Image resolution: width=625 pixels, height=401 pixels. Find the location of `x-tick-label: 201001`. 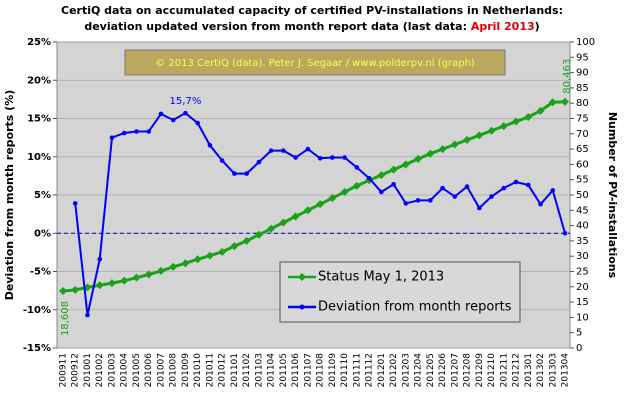

x-tick-label: 201001 is located at coordinates (88, 370).